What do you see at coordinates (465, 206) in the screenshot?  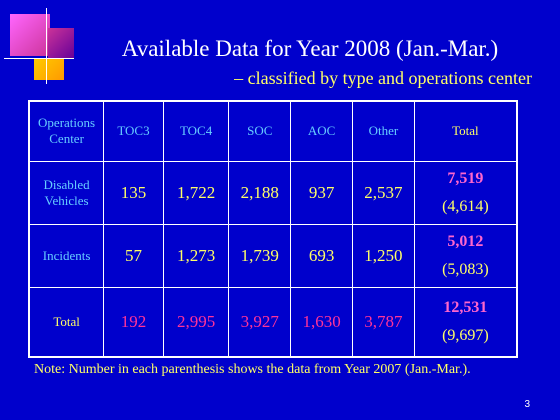 I see `total-2007: (4,614)` at bounding box center [465, 206].